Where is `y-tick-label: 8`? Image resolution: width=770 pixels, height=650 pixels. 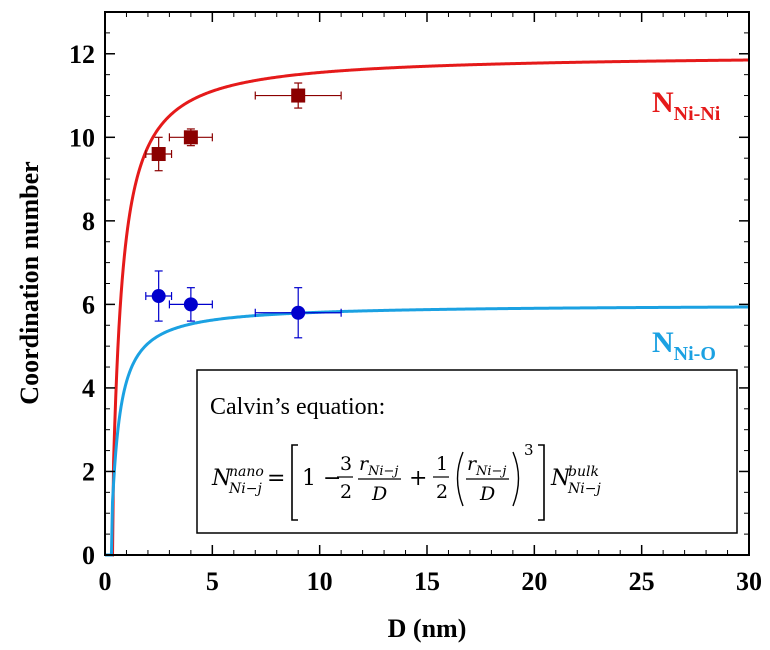
y-tick-label: 8 is located at coordinates (88, 221).